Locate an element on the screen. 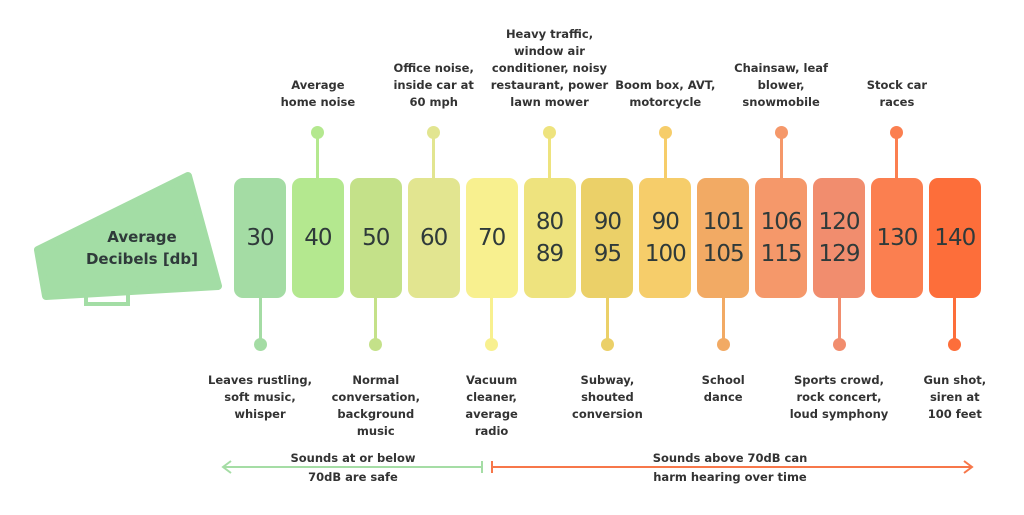  level-box: 50 is located at coordinates (375, 238).